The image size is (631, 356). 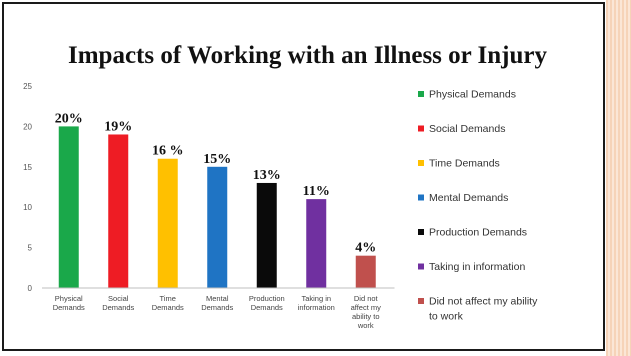 I want to click on data-label: 19%, so click(x=118, y=126).